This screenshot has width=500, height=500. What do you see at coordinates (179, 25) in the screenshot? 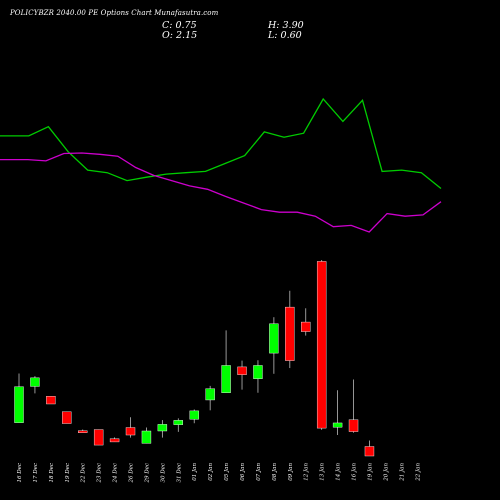
I see `close-value: C: 0.75` at bounding box center [179, 25].